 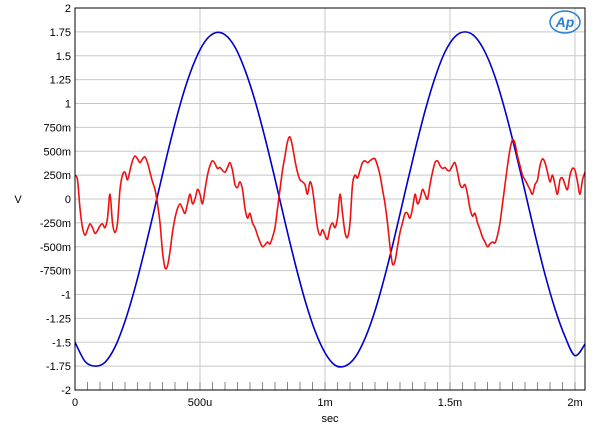 What do you see at coordinates (58, 367) in the screenshot?
I see `y-tick-label: -1.75` at bounding box center [58, 367].